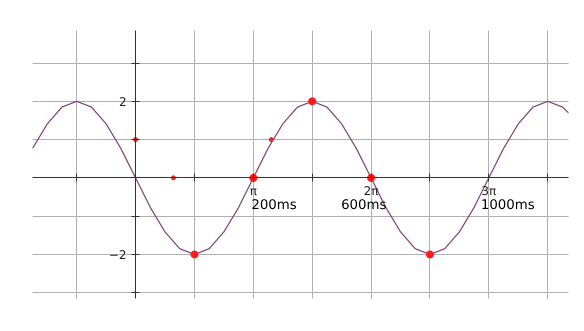 This screenshot has width=584, height=331. I want to click on x-tick-label: 2π, so click(371, 191).